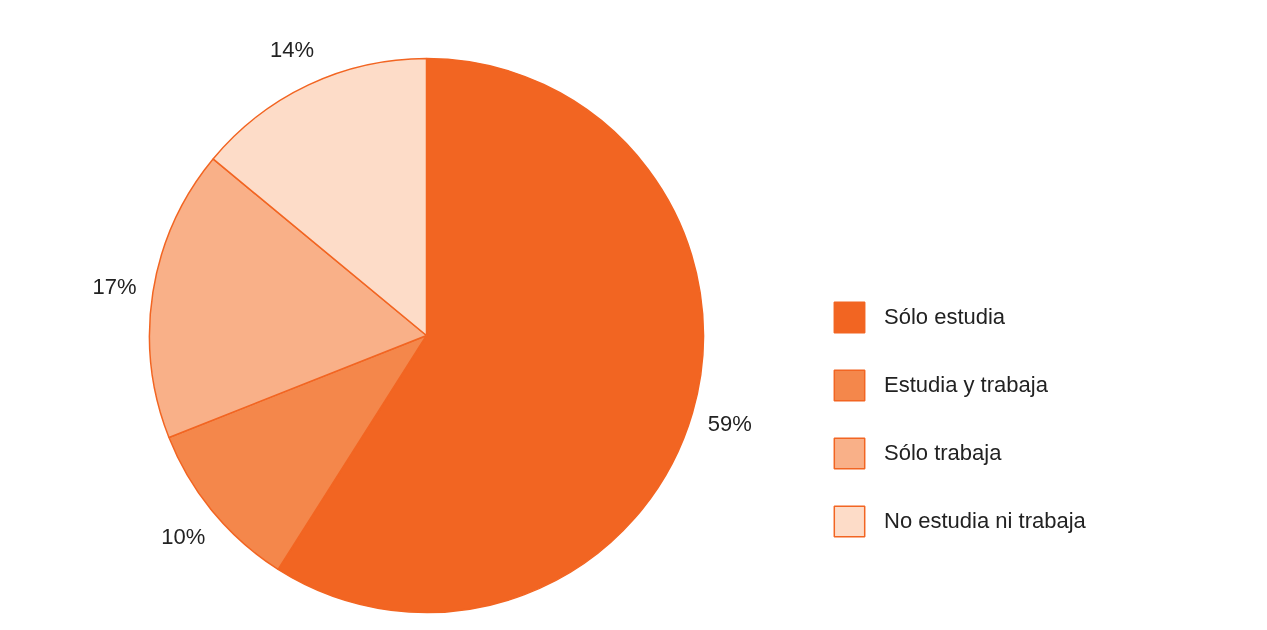 This screenshot has height=630, width=1267. Describe the element at coordinates (729, 424) in the screenshot. I see `data-label: 59%` at that location.